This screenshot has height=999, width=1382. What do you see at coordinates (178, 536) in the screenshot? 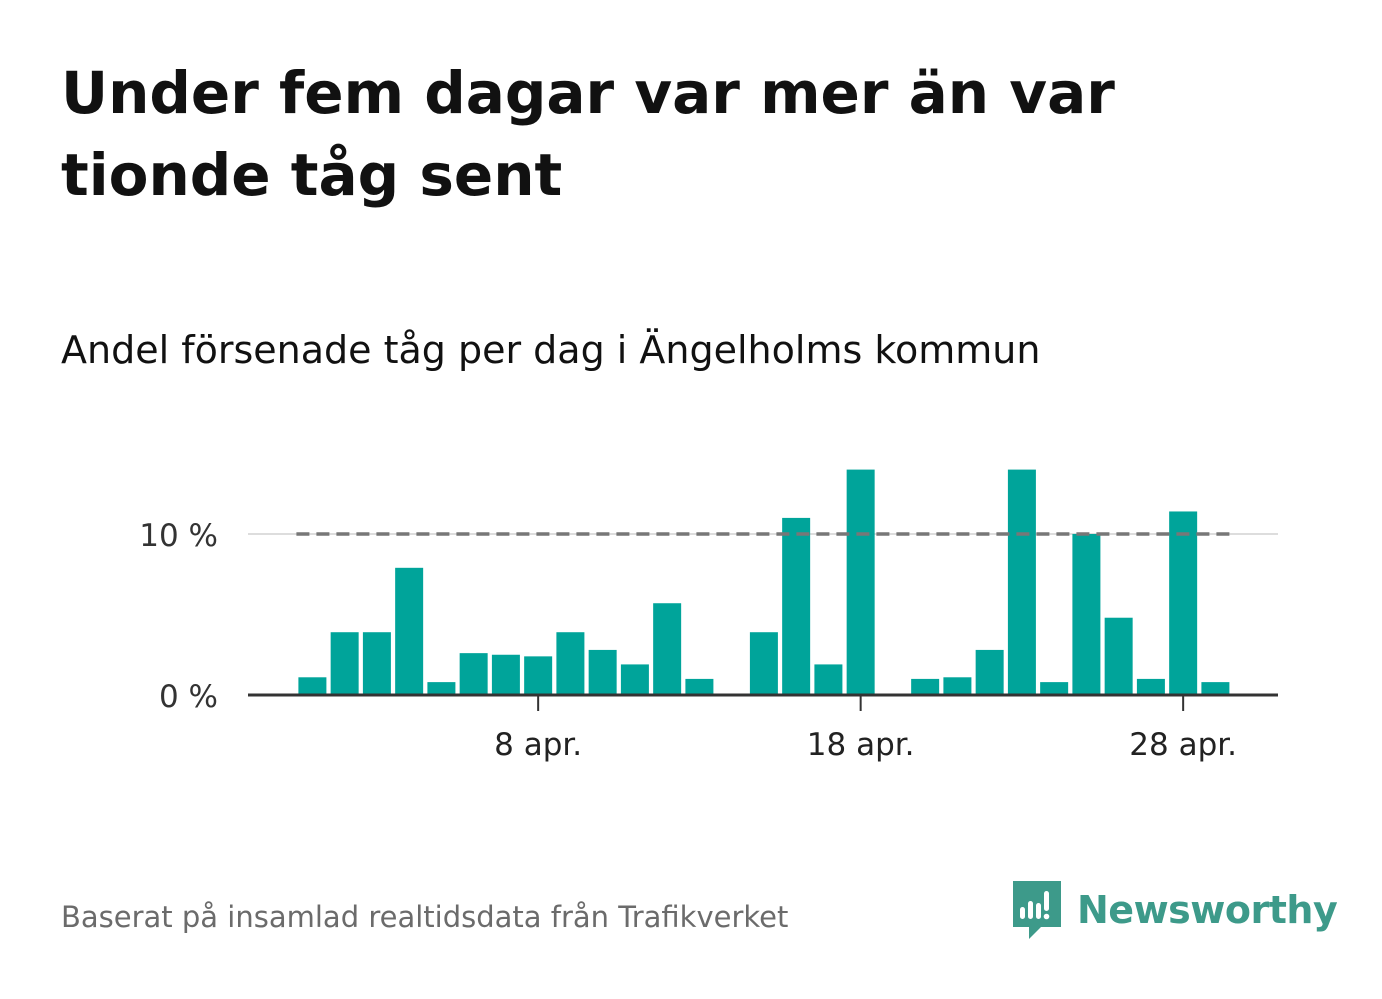
I see `y-tick-label: 10 %` at bounding box center [178, 536].